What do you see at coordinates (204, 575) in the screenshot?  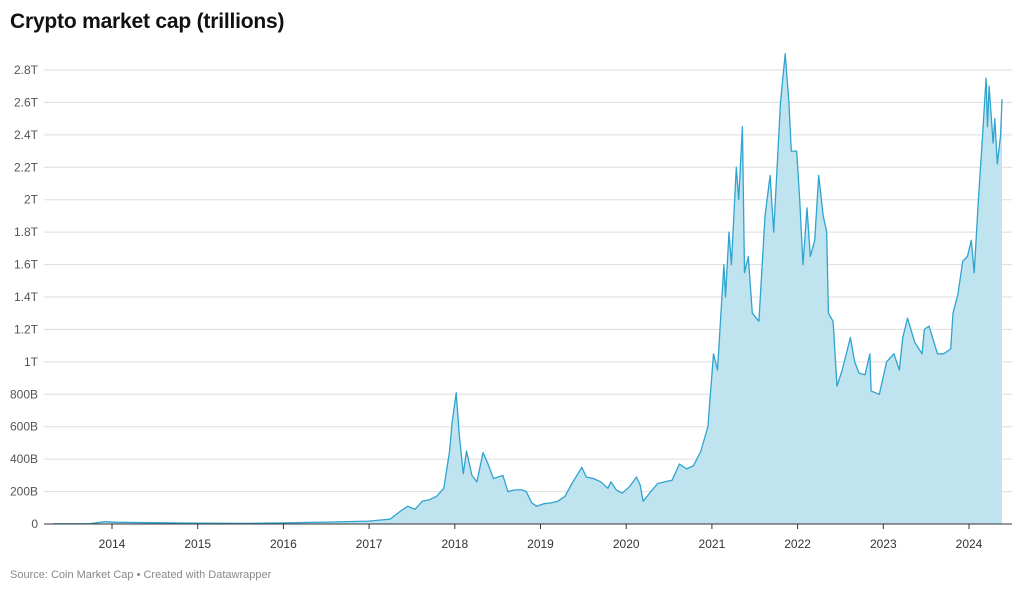 I see `credit-note: • Created with Datawrapper` at bounding box center [204, 575].